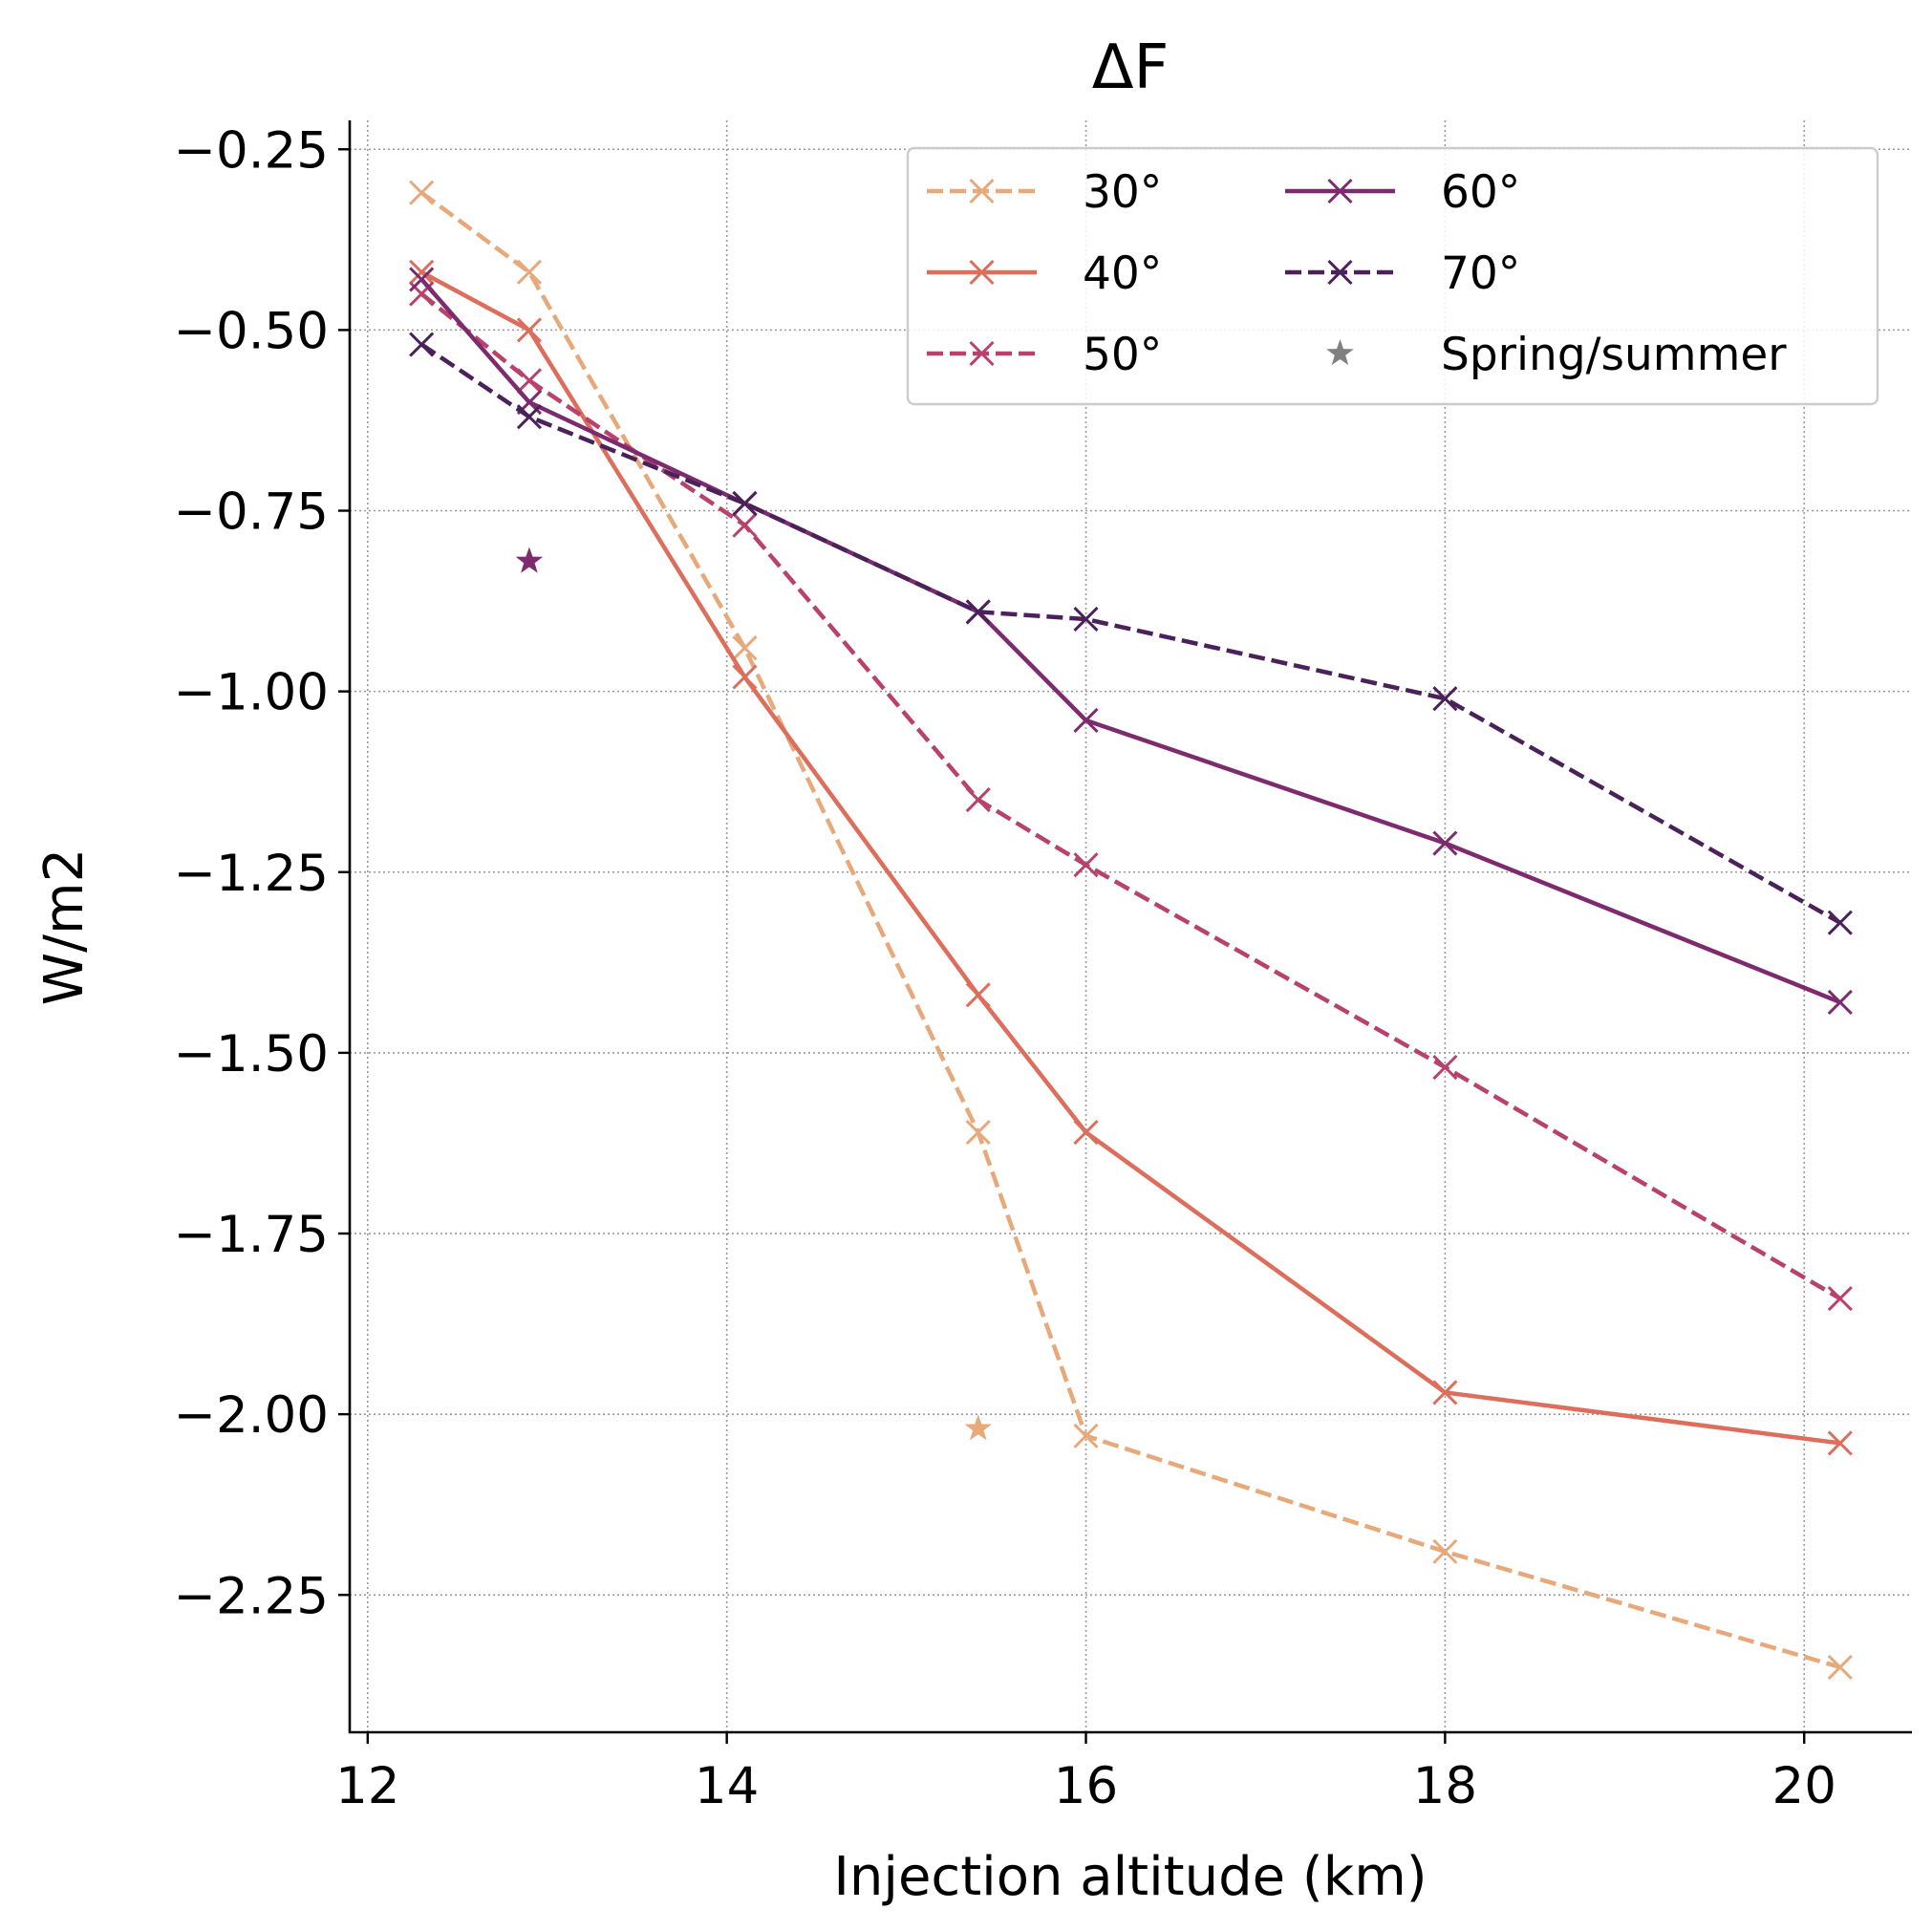 The width and height of the screenshot is (1932, 1931). What do you see at coordinates (367, 1786) in the screenshot?
I see `x-tick-label: 12` at bounding box center [367, 1786].